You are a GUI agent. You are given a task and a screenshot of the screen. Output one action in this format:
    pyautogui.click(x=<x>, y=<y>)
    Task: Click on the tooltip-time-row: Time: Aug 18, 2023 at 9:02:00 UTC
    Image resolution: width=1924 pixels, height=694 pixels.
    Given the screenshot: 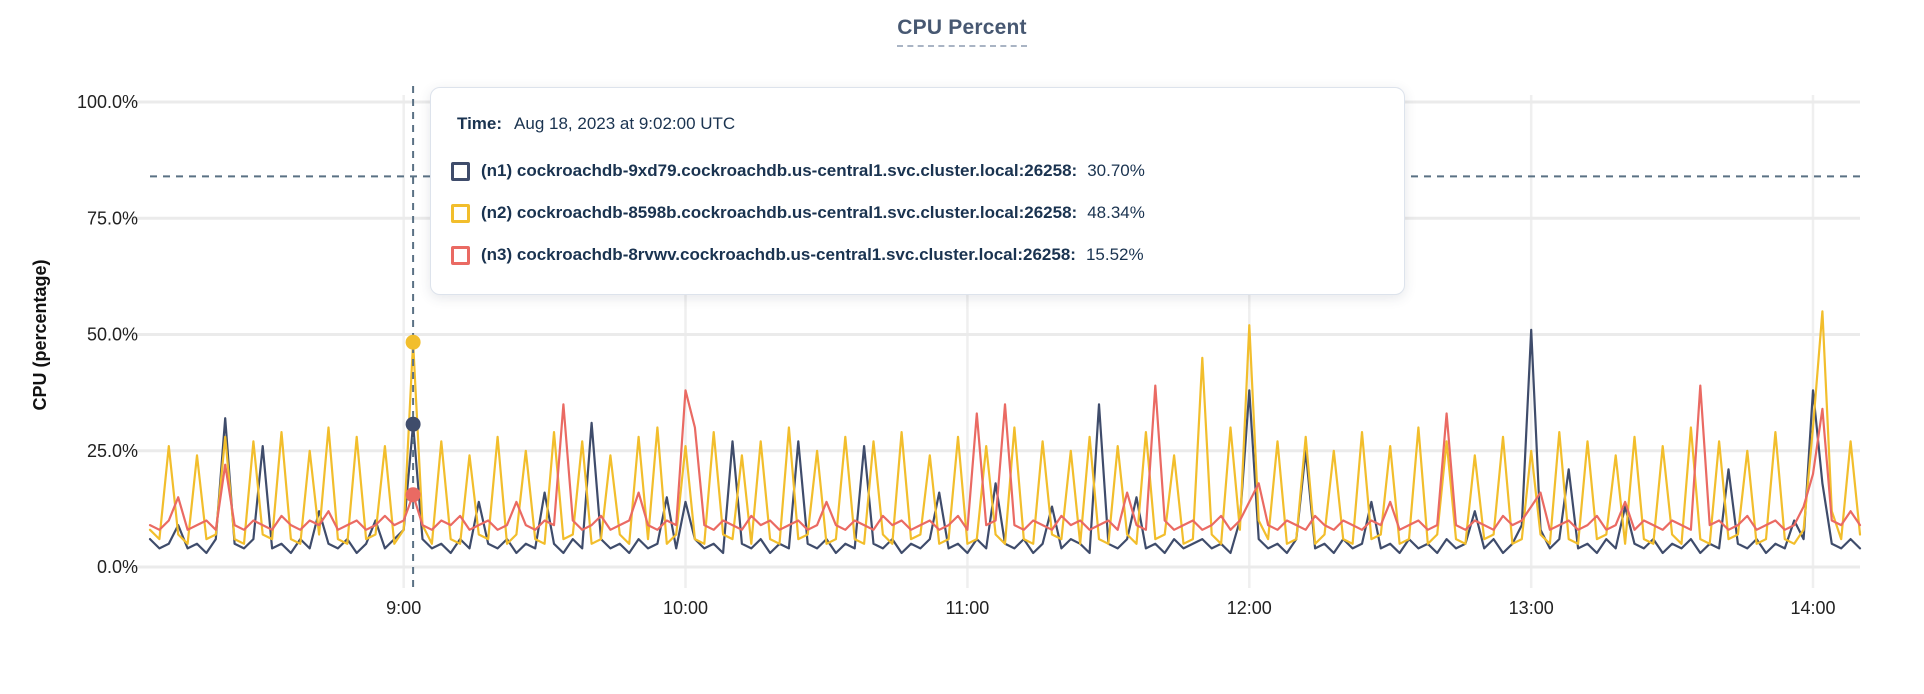 What is the action you would take?
    pyautogui.click(x=925, y=124)
    